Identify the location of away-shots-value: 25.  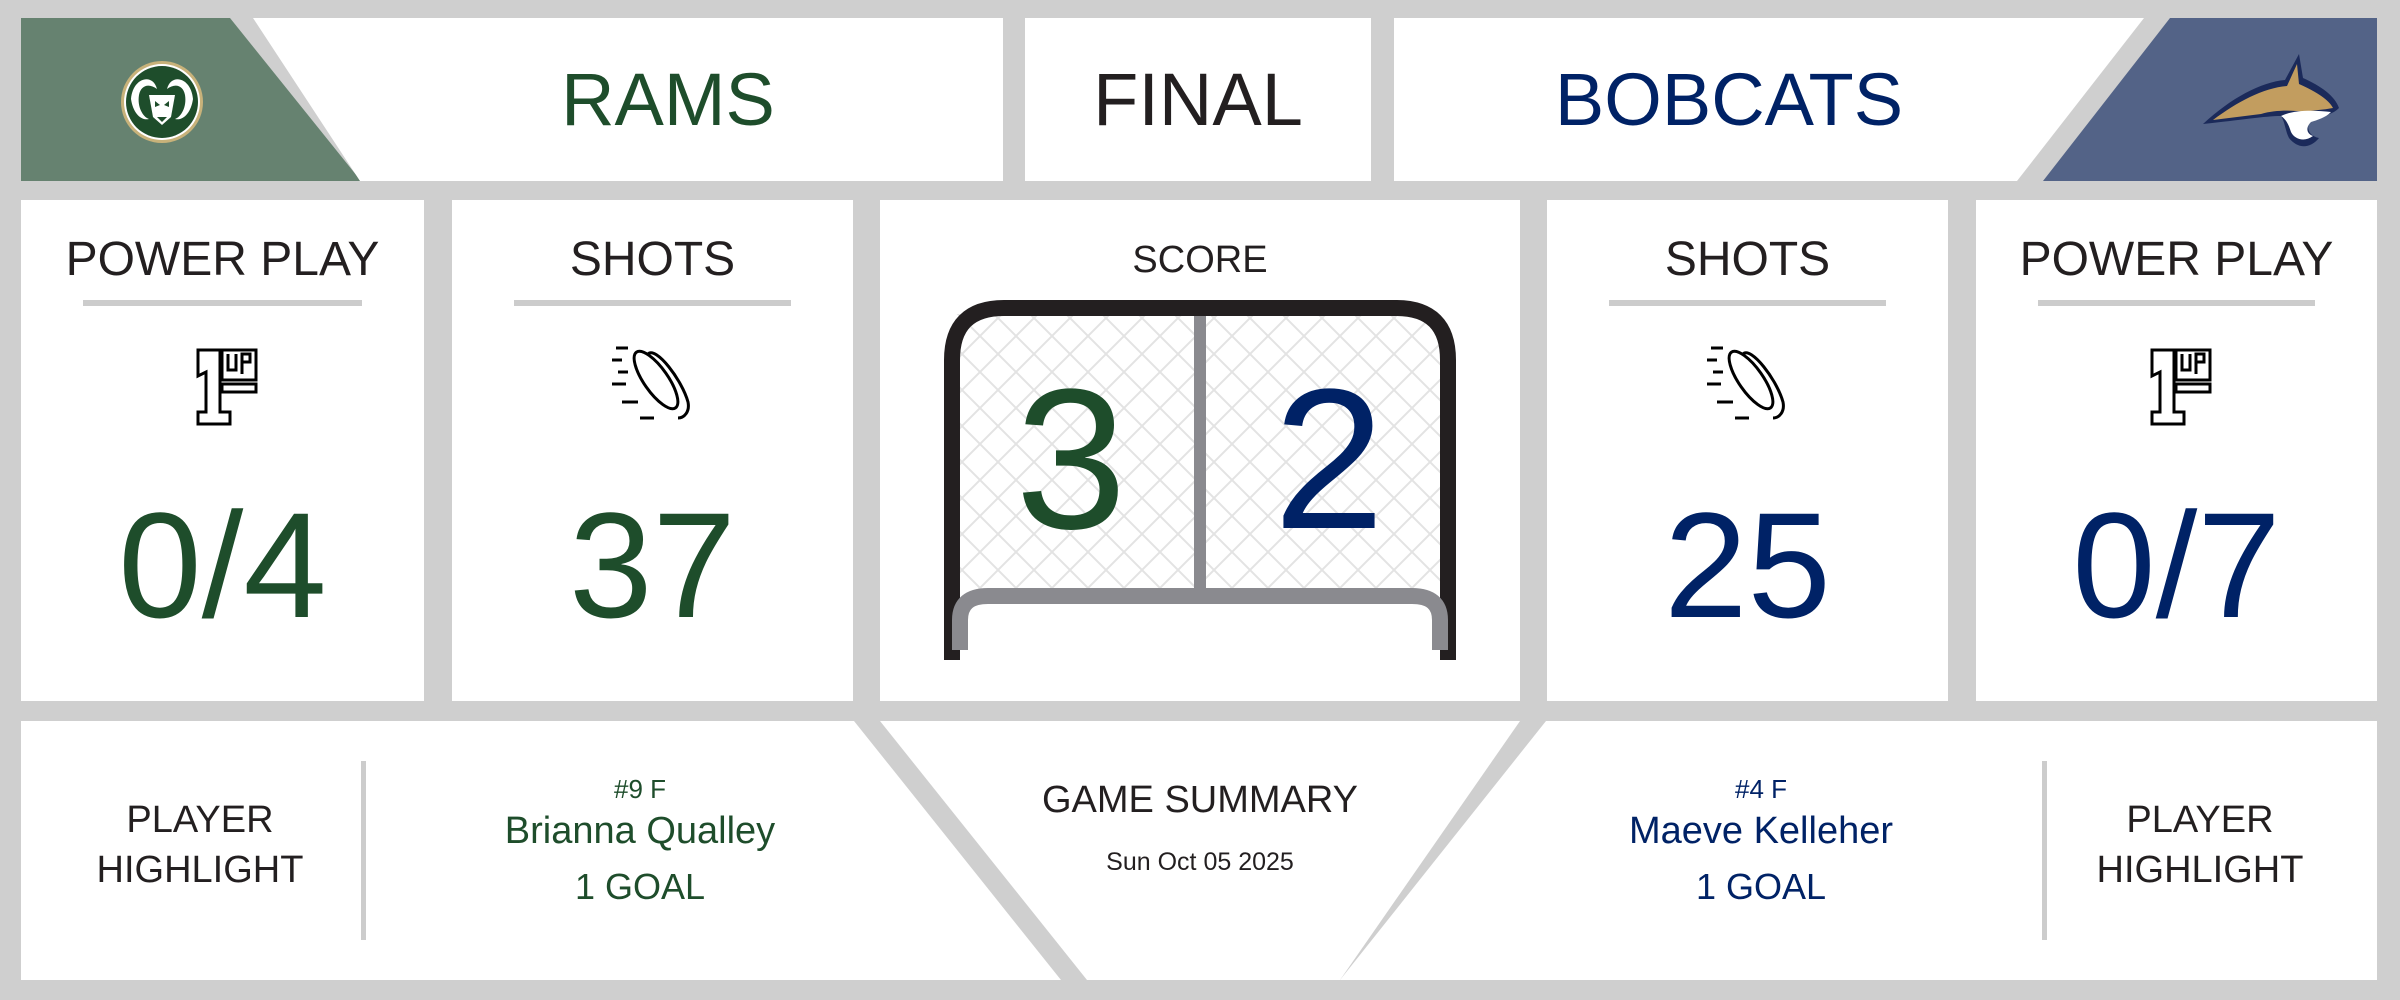
(1747, 565).